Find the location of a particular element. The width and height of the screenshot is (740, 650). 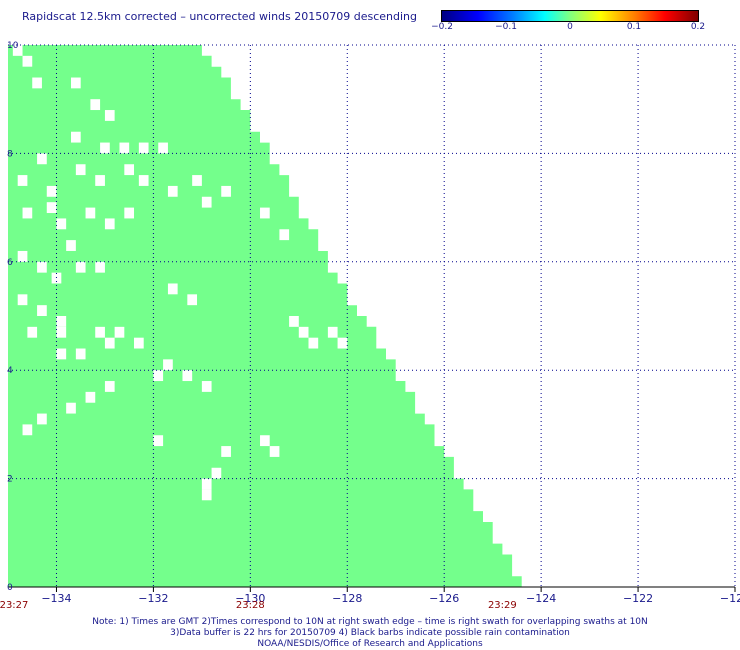

x-tick-label: −130 is located at coordinates (250, 598).